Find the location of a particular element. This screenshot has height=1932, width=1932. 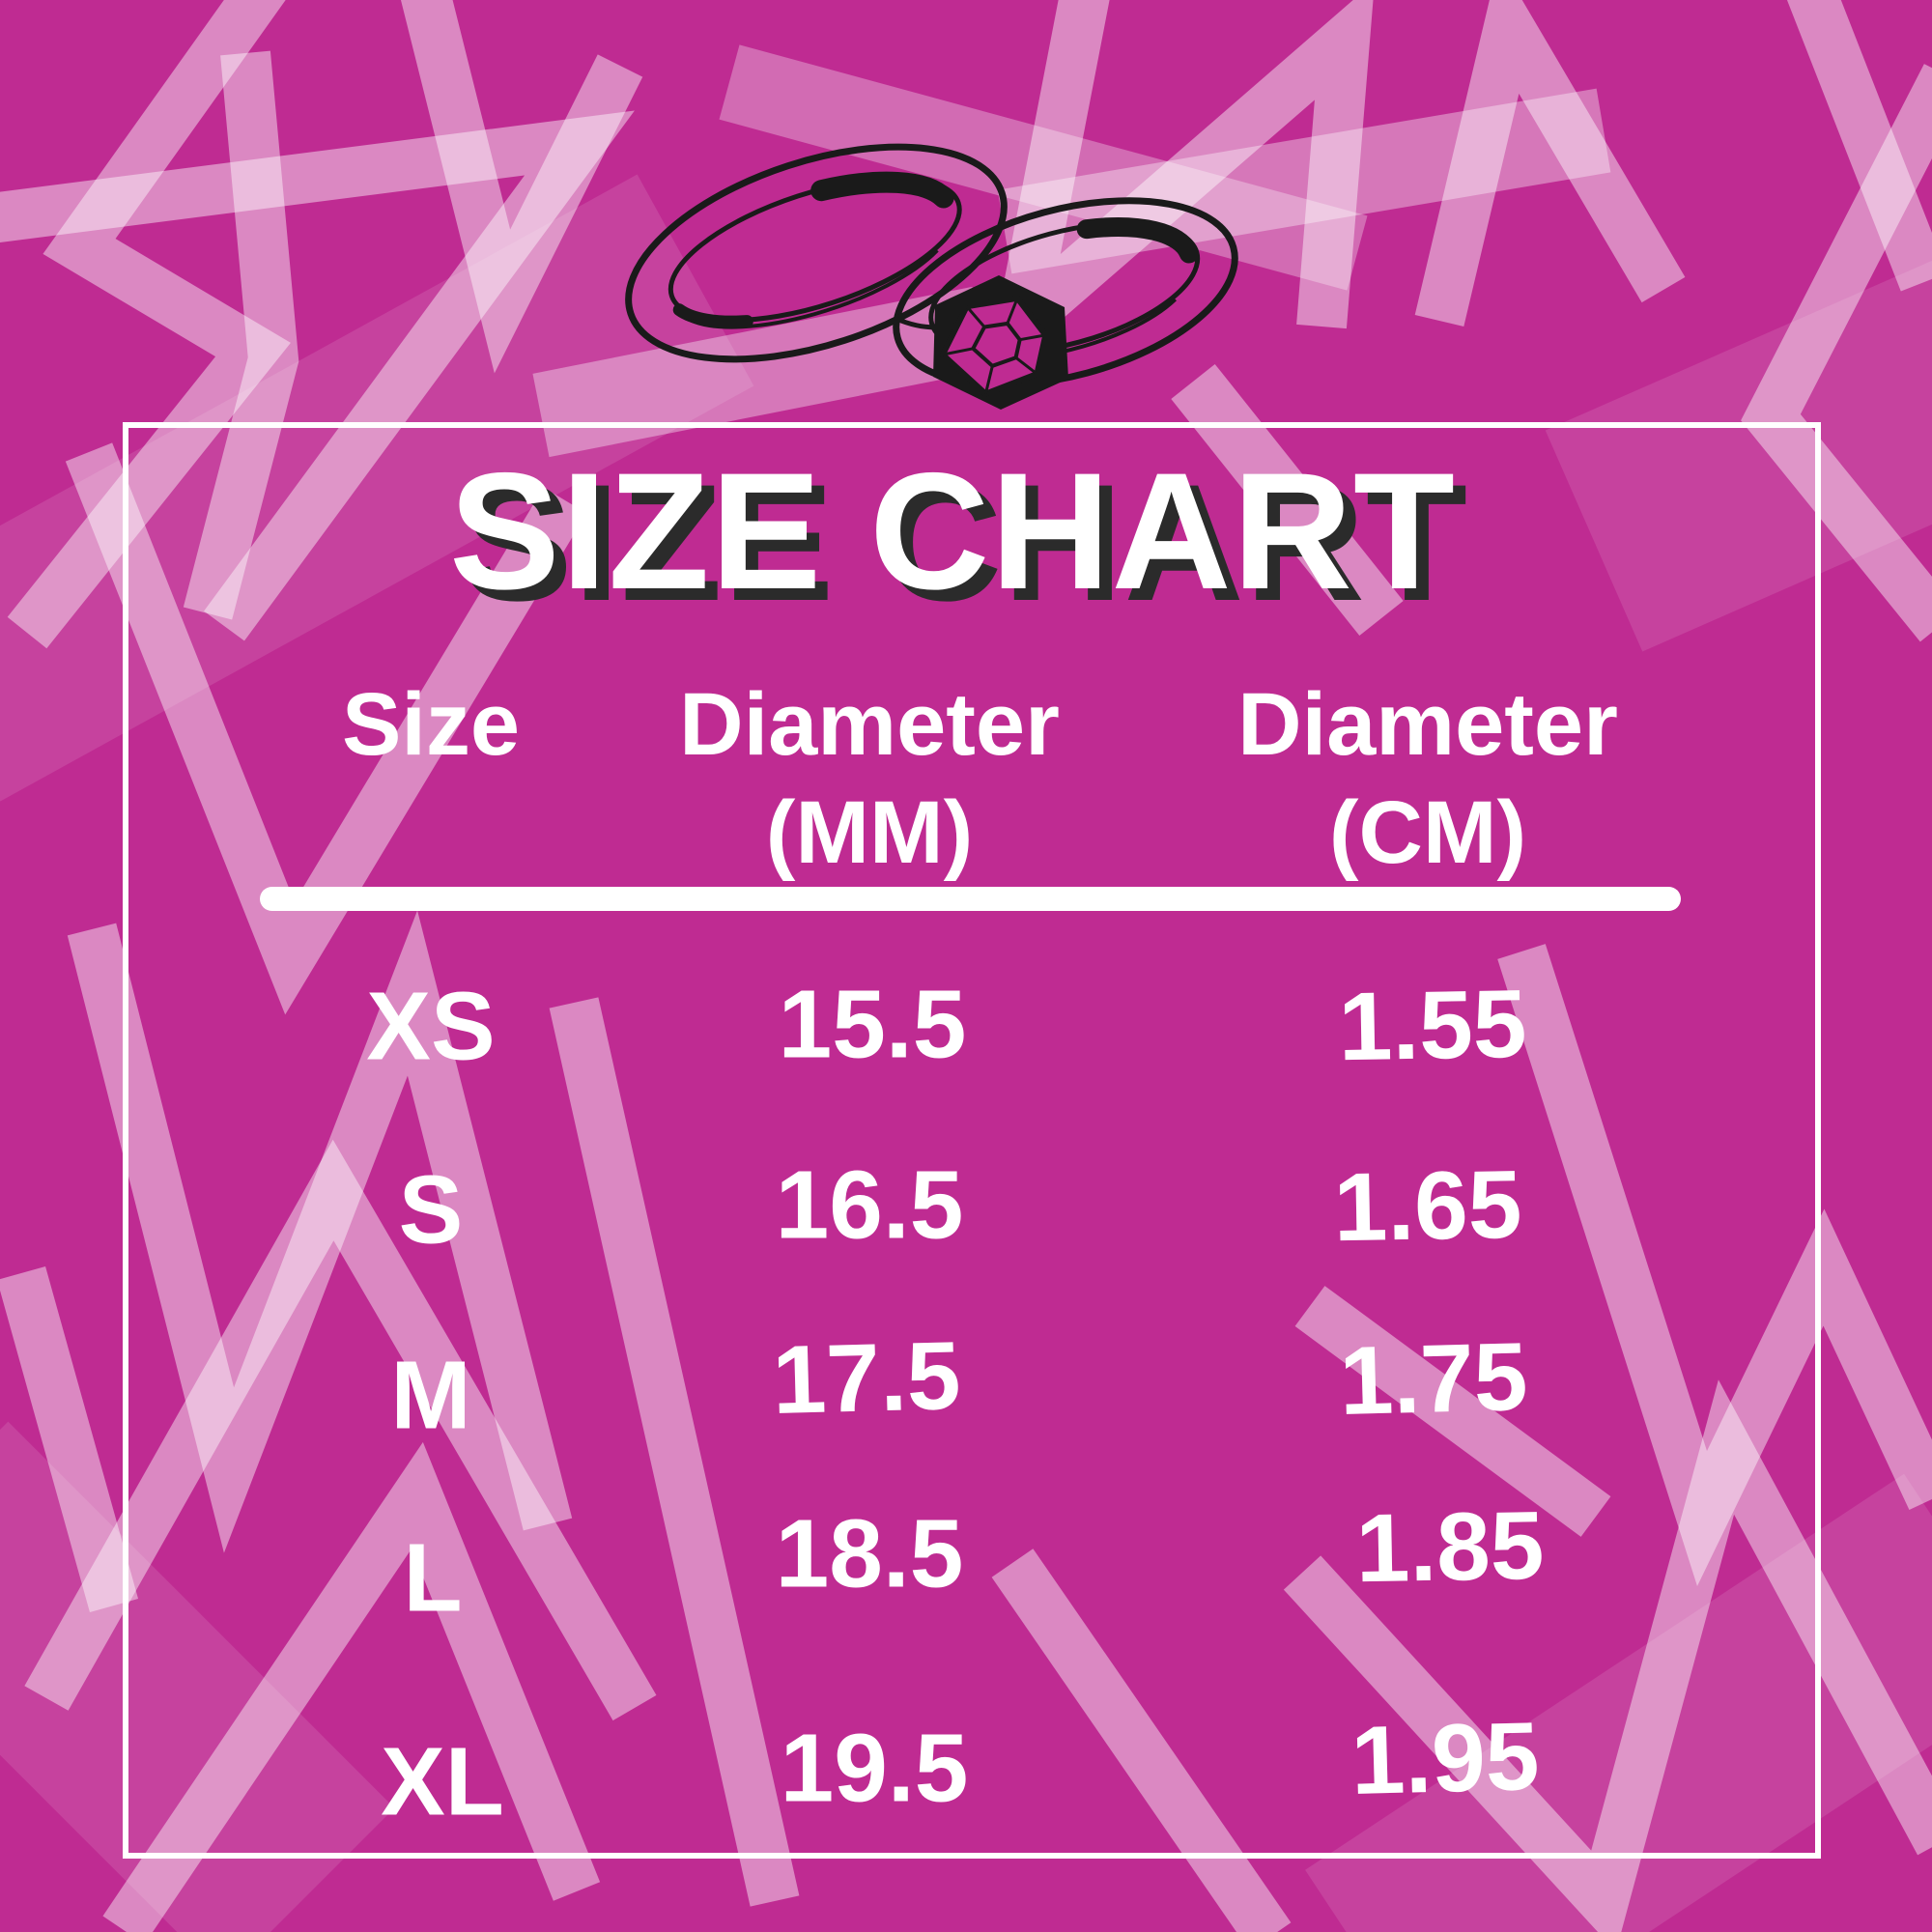

cell-mm-l: 18.5 is located at coordinates (869, 1553).